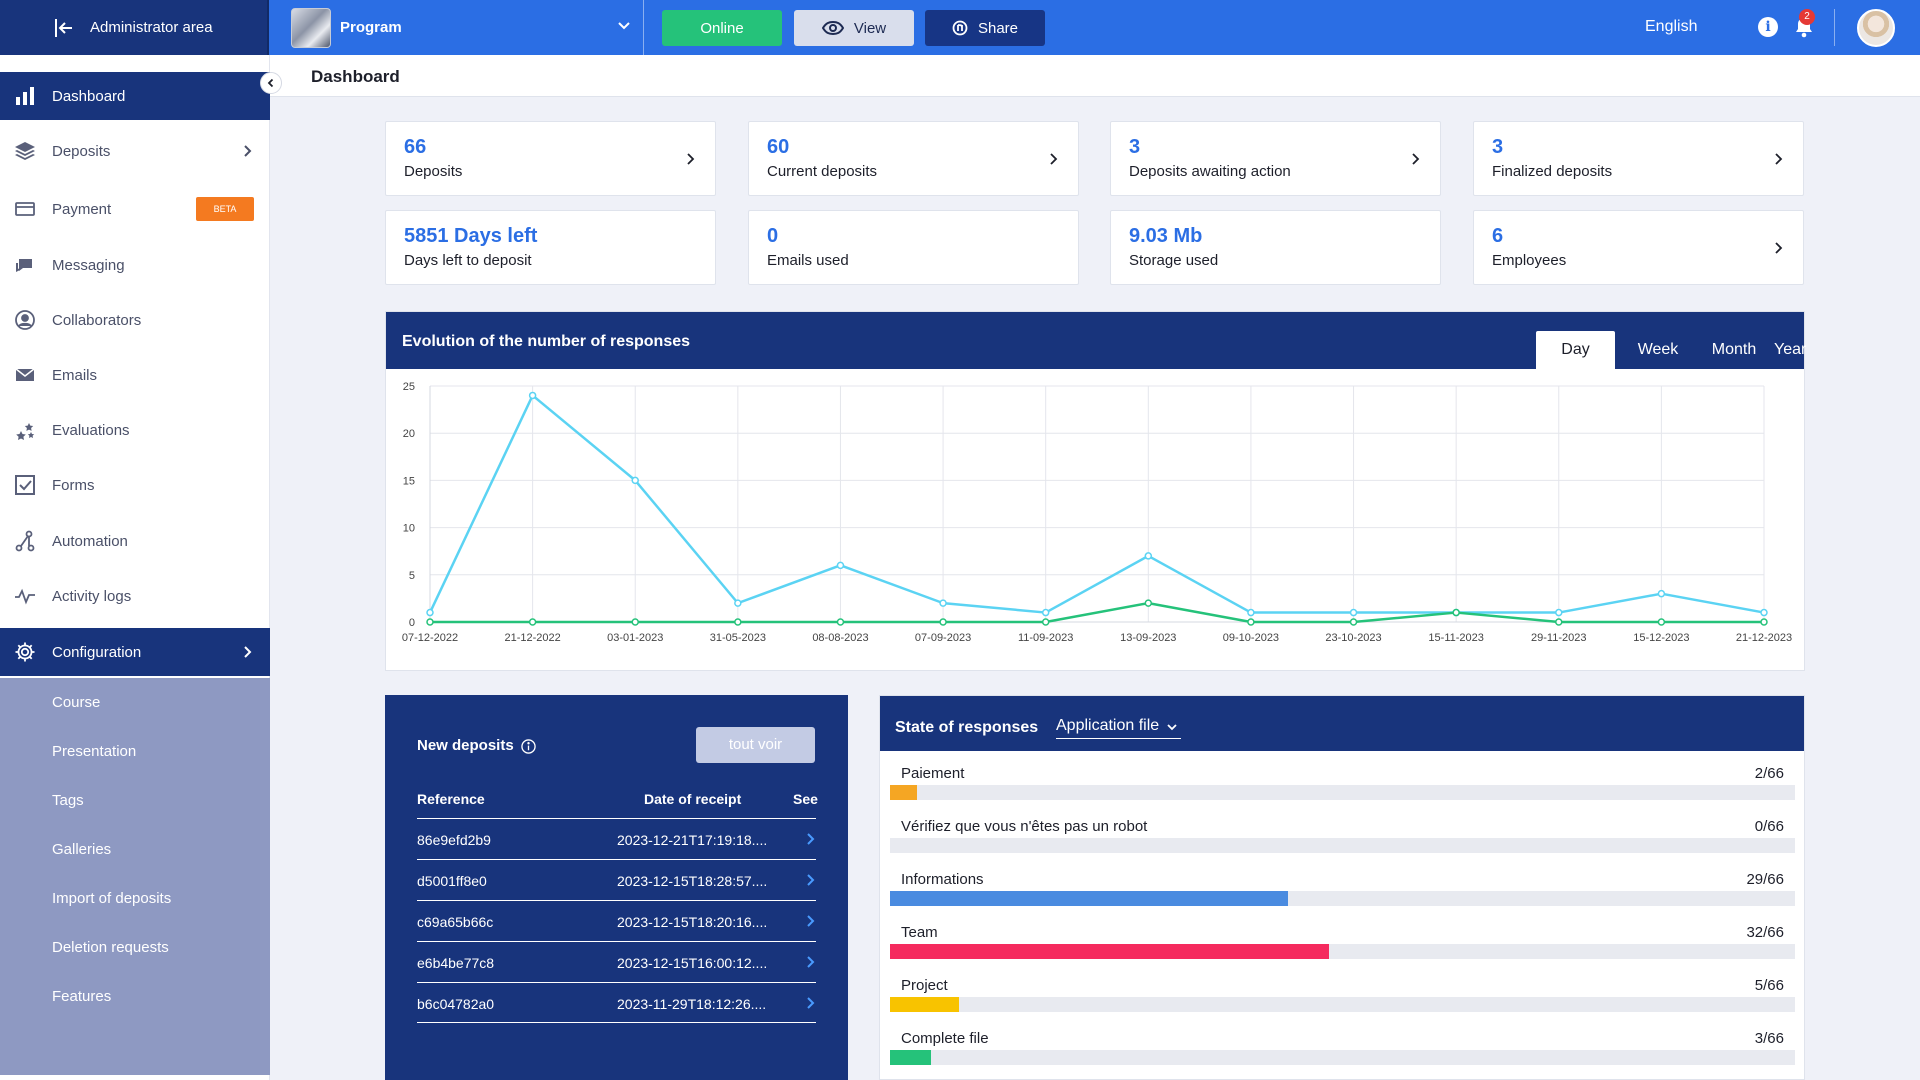 This screenshot has height=1080, width=1920. I want to click on stat-value: 3, so click(1135, 147).